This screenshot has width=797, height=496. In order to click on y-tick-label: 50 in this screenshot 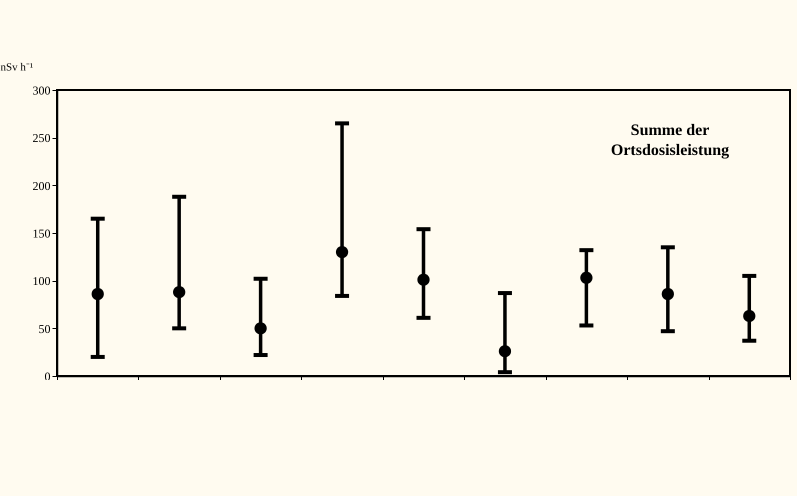, I will do `click(44, 329)`.